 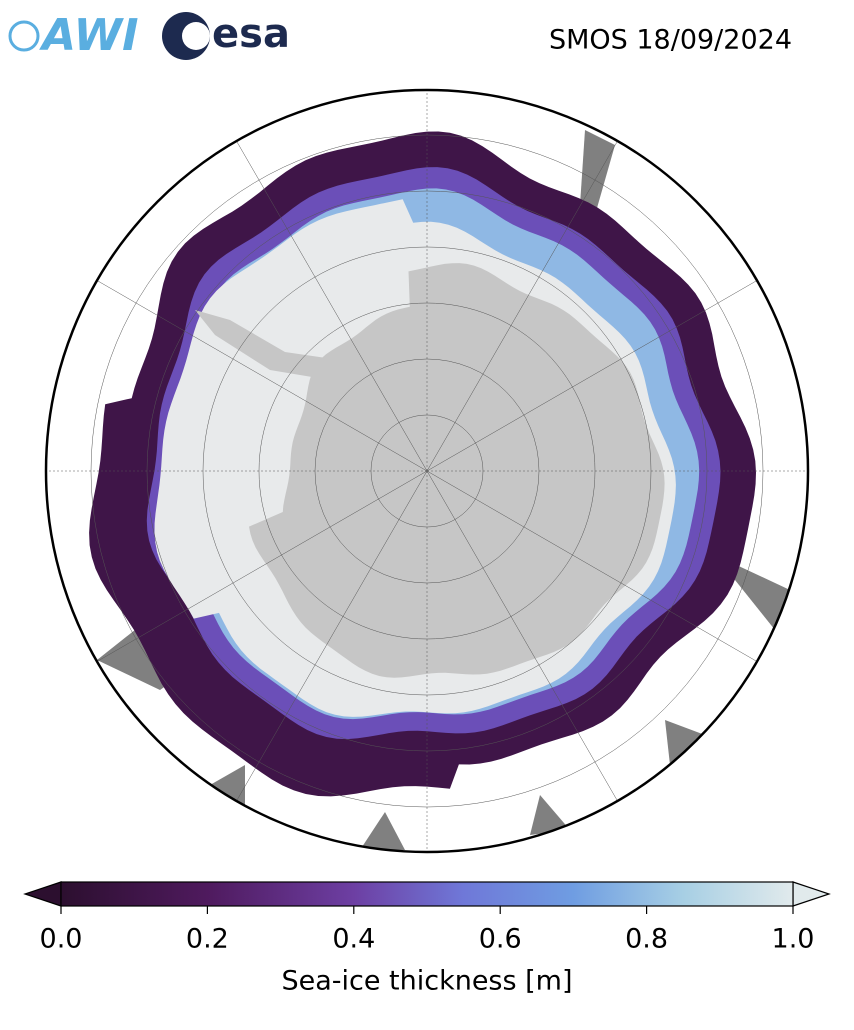 I want to click on colorbar-body, so click(x=427, y=894).